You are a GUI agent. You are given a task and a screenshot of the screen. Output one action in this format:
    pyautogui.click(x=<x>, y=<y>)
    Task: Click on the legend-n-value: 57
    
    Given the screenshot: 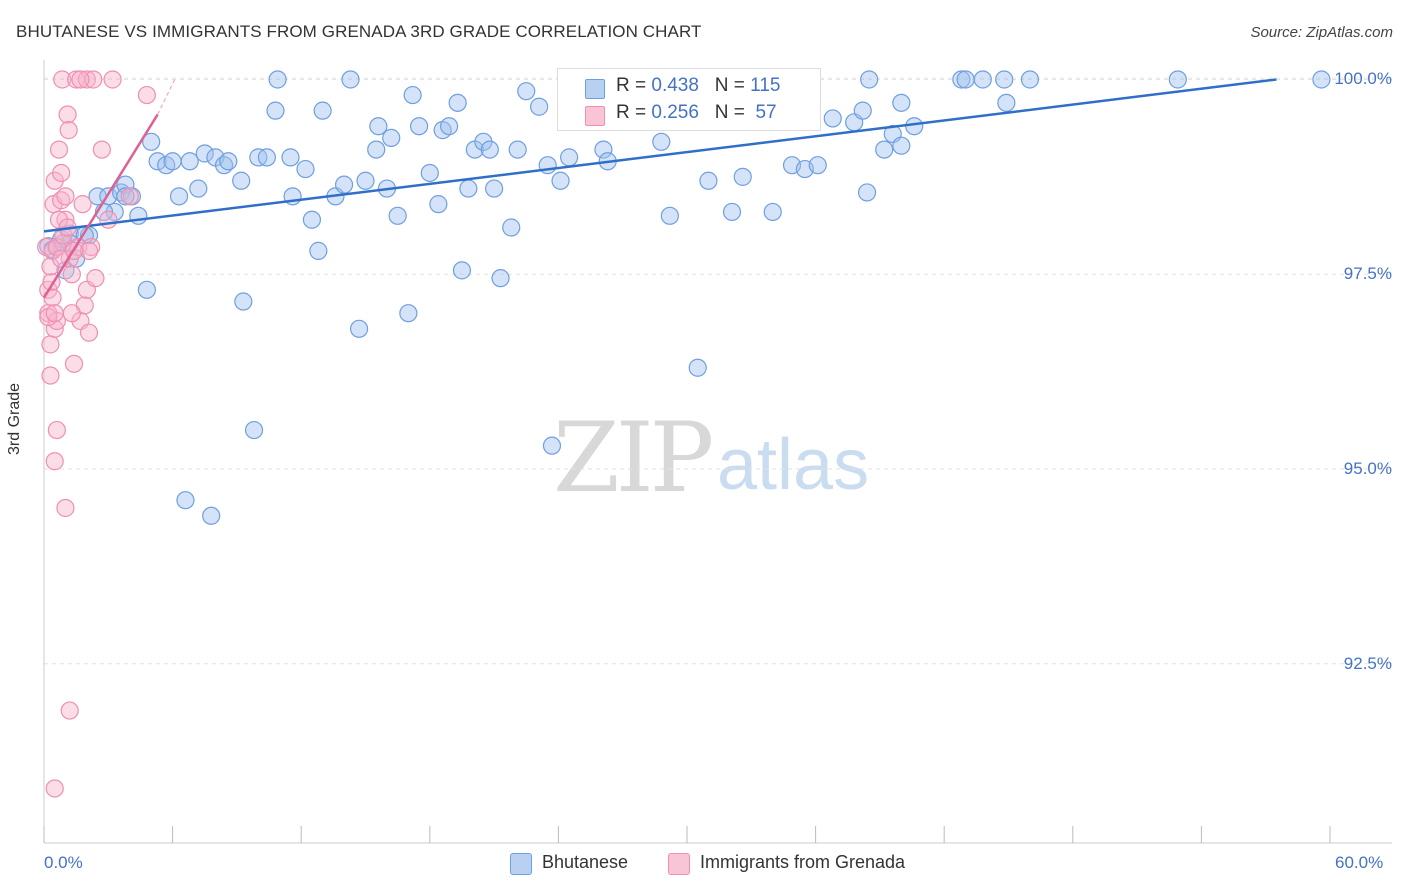 What is the action you would take?
    pyautogui.click(x=766, y=112)
    